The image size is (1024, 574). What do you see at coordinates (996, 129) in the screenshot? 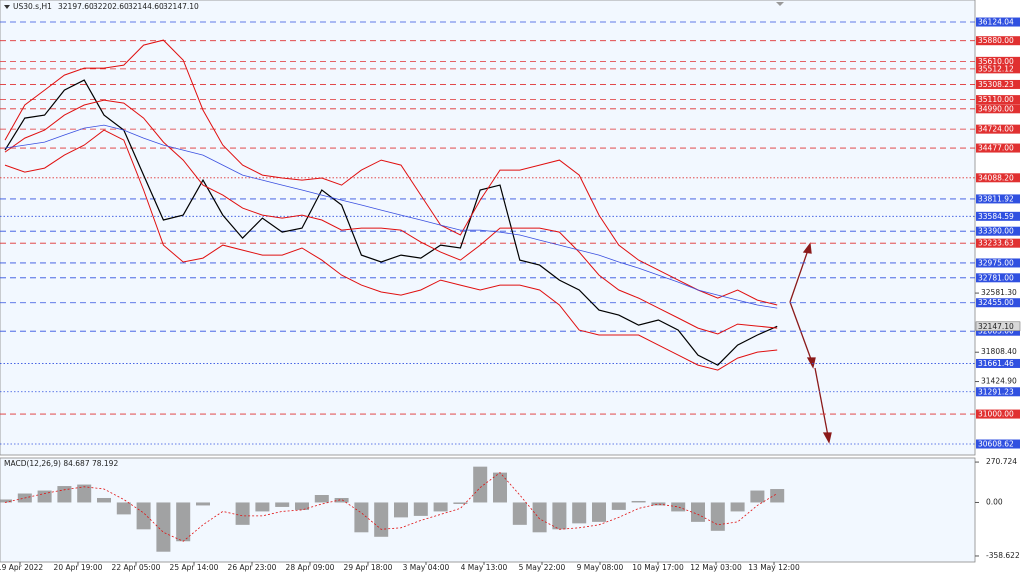
I see `level-label: 34724.00` at bounding box center [996, 129].